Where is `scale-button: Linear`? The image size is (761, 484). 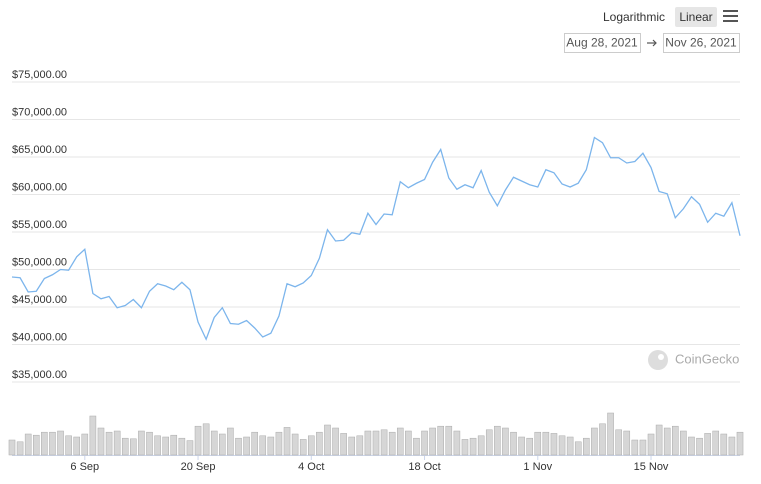 scale-button: Linear is located at coordinates (695, 17).